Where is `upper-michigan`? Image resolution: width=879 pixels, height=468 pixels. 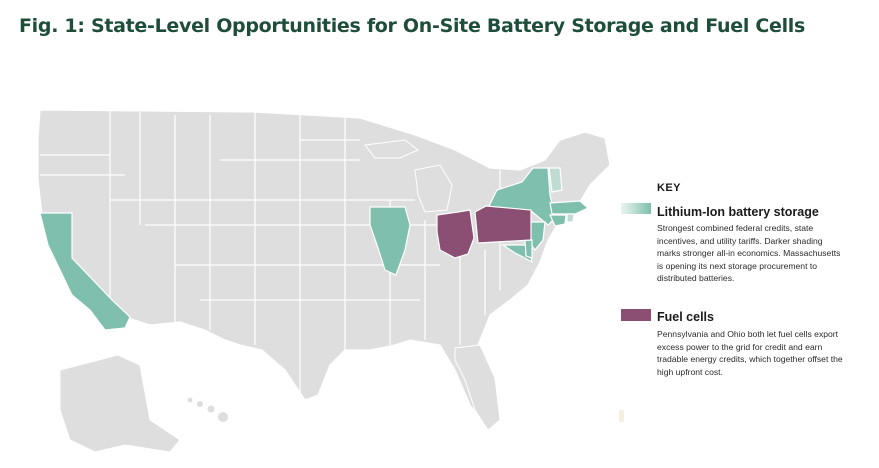 upper-michigan is located at coordinates (391, 149).